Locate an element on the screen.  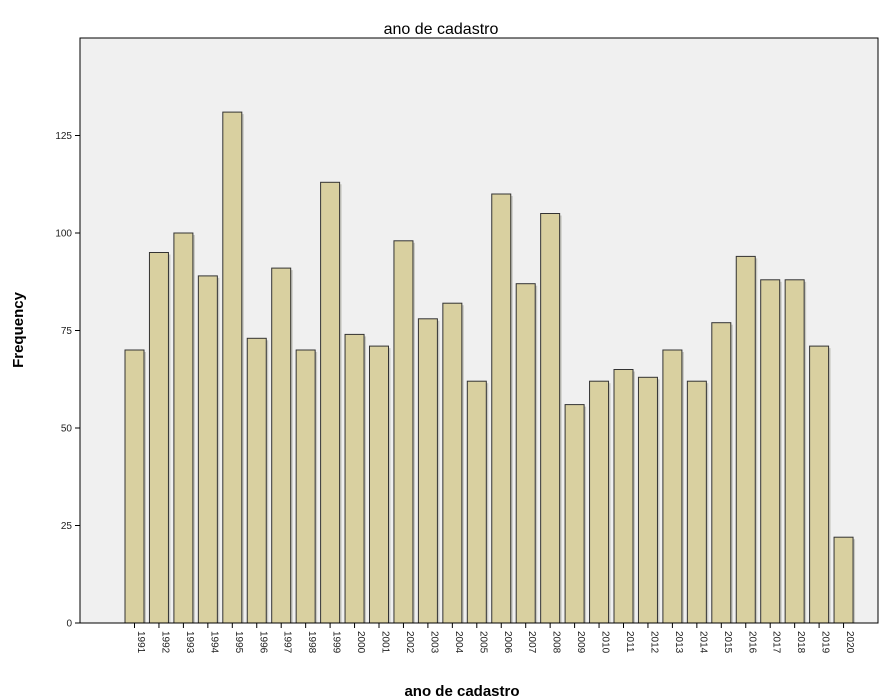
x-tick-label: 1992 is located at coordinates (164, 642).